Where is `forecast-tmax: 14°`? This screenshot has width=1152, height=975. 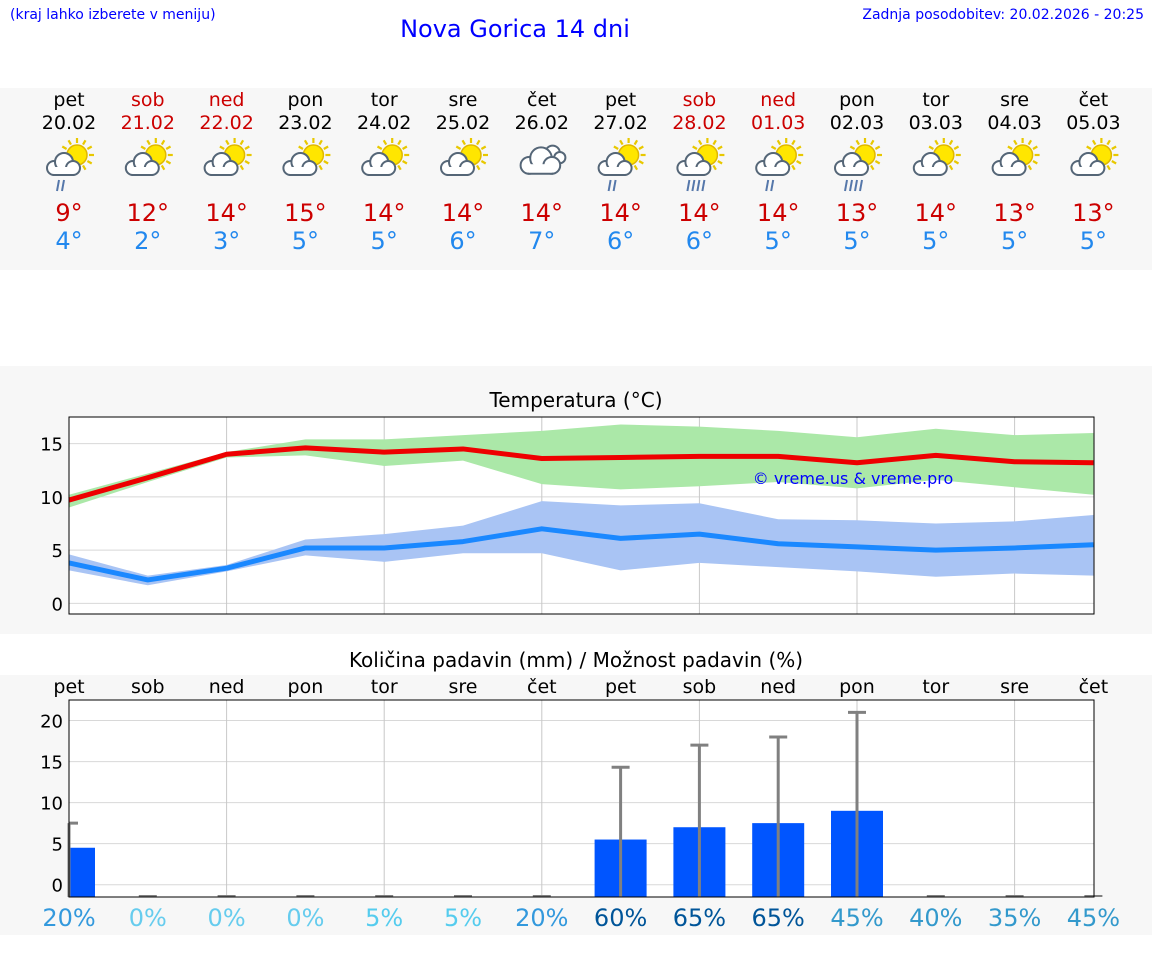 forecast-tmax: 14° is located at coordinates (463, 213).